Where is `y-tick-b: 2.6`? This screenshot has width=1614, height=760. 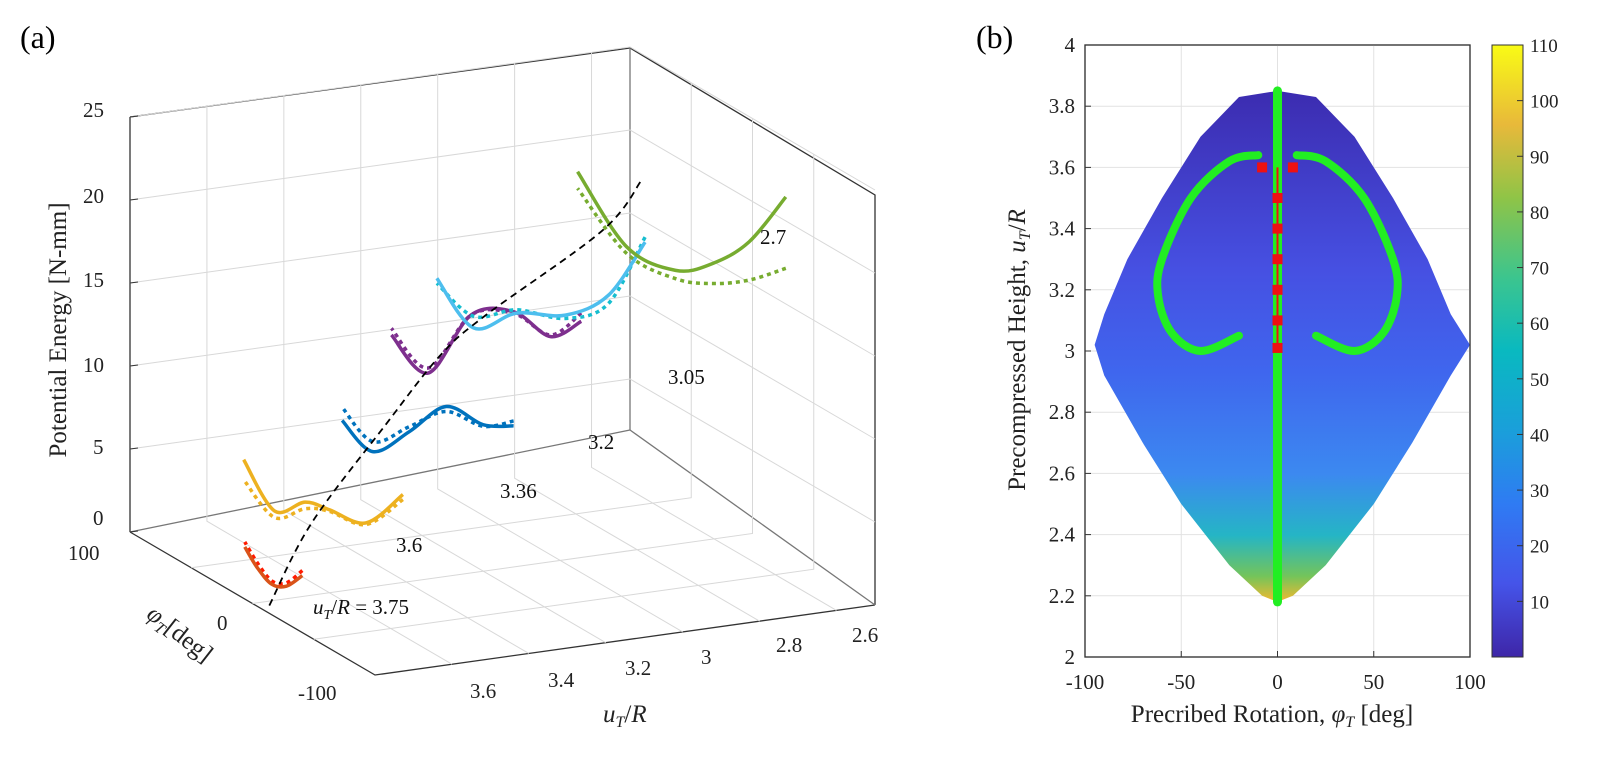 y-tick-b: 2.6 is located at coordinates (1062, 473).